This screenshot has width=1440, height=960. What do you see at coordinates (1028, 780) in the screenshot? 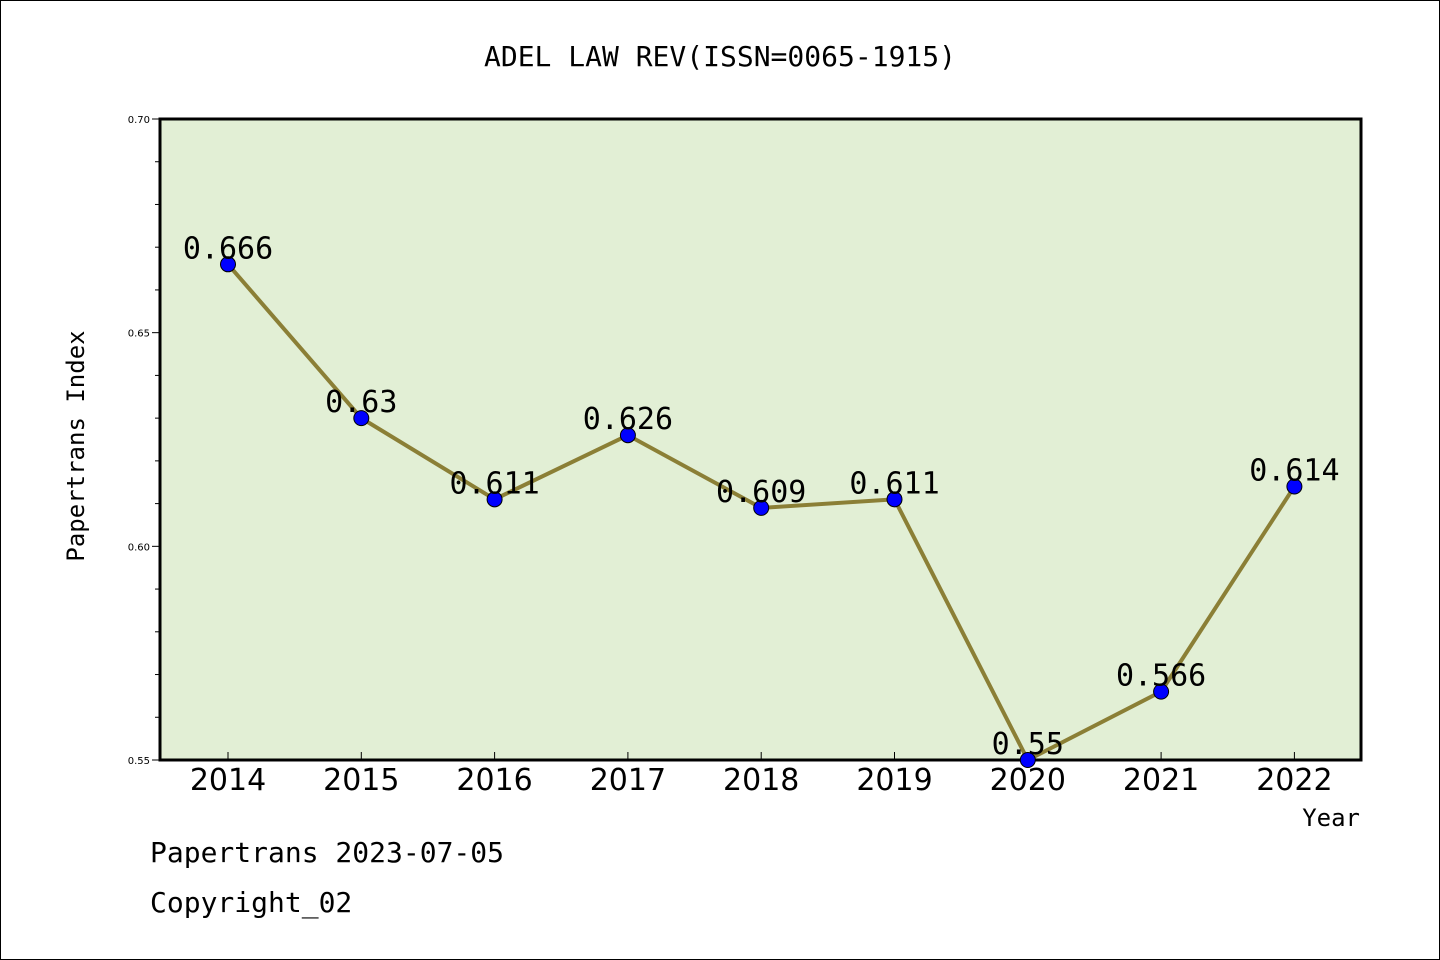
I see `x-tick-label: 2020` at bounding box center [1028, 780].